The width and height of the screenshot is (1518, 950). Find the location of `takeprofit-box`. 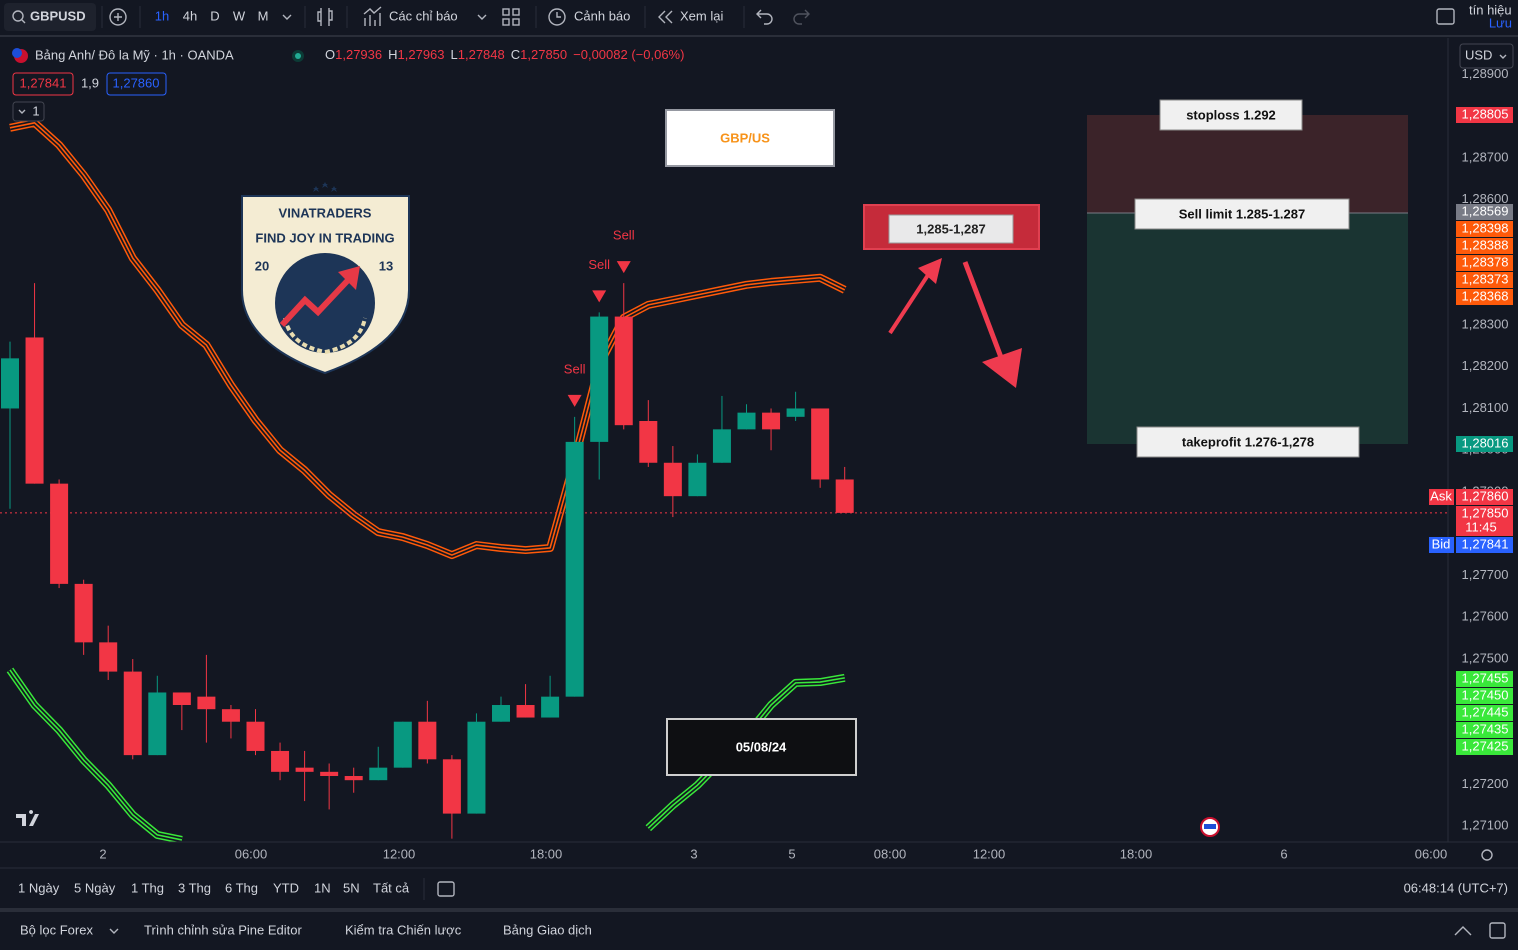

takeprofit-box is located at coordinates (1248, 442).